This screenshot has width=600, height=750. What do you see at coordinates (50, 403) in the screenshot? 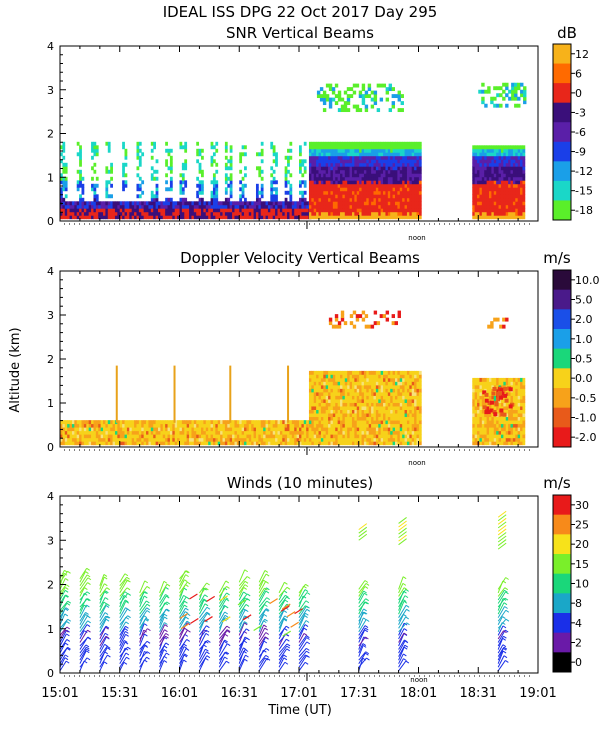
I see `y-tick-label: 1` at bounding box center [50, 403].